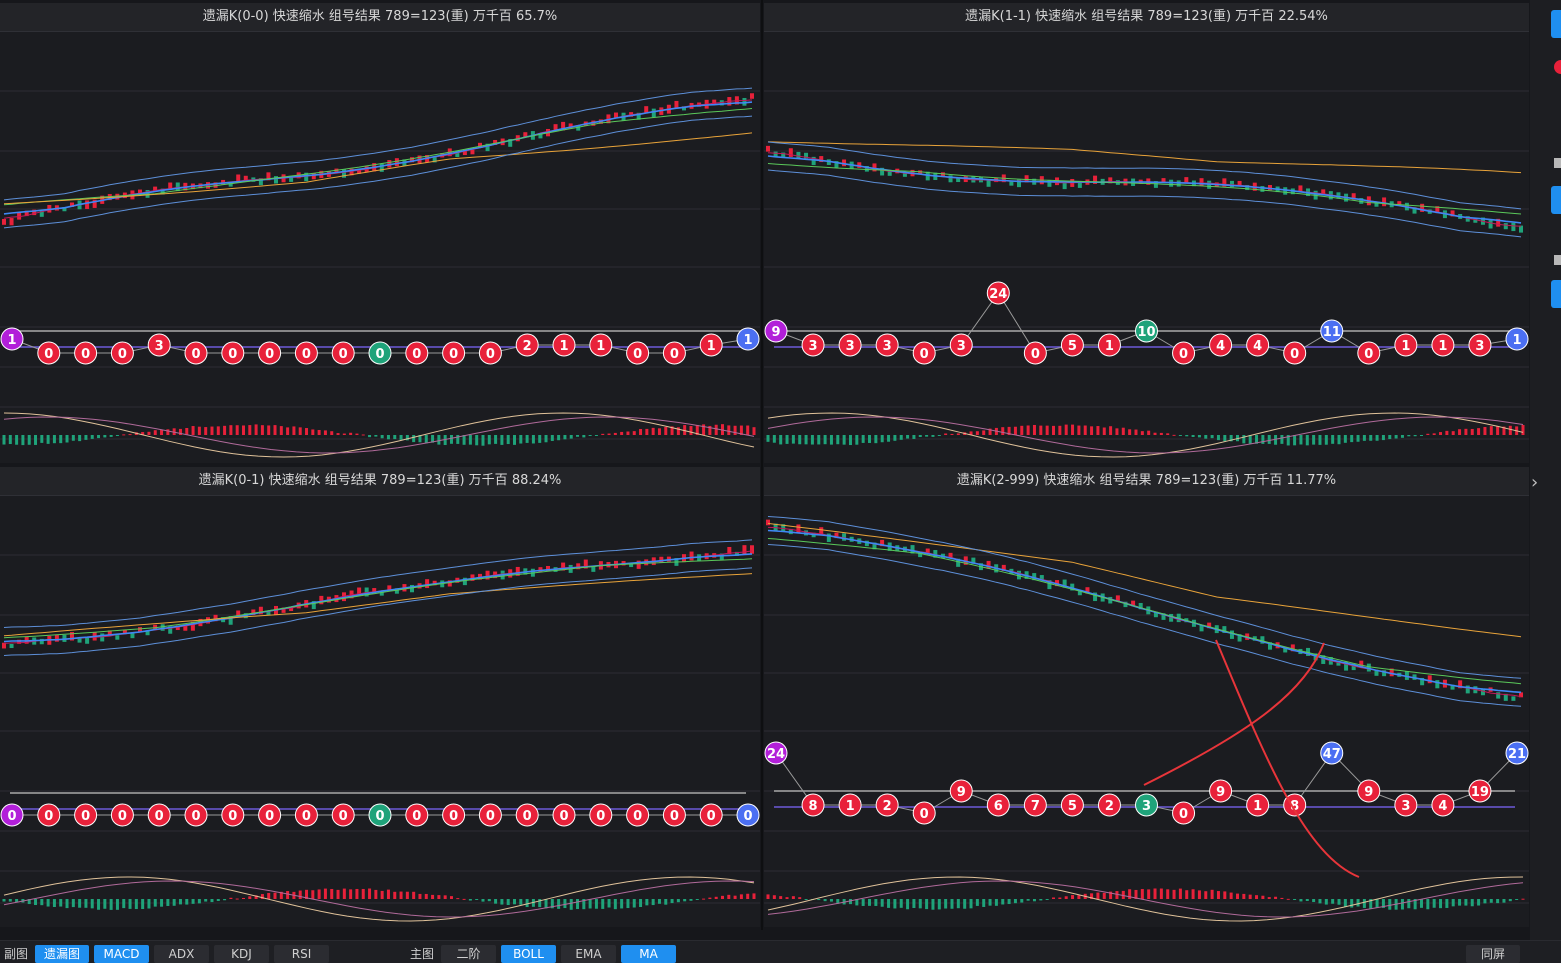  I want to click on boll-button: BOLL, so click(528, 954).